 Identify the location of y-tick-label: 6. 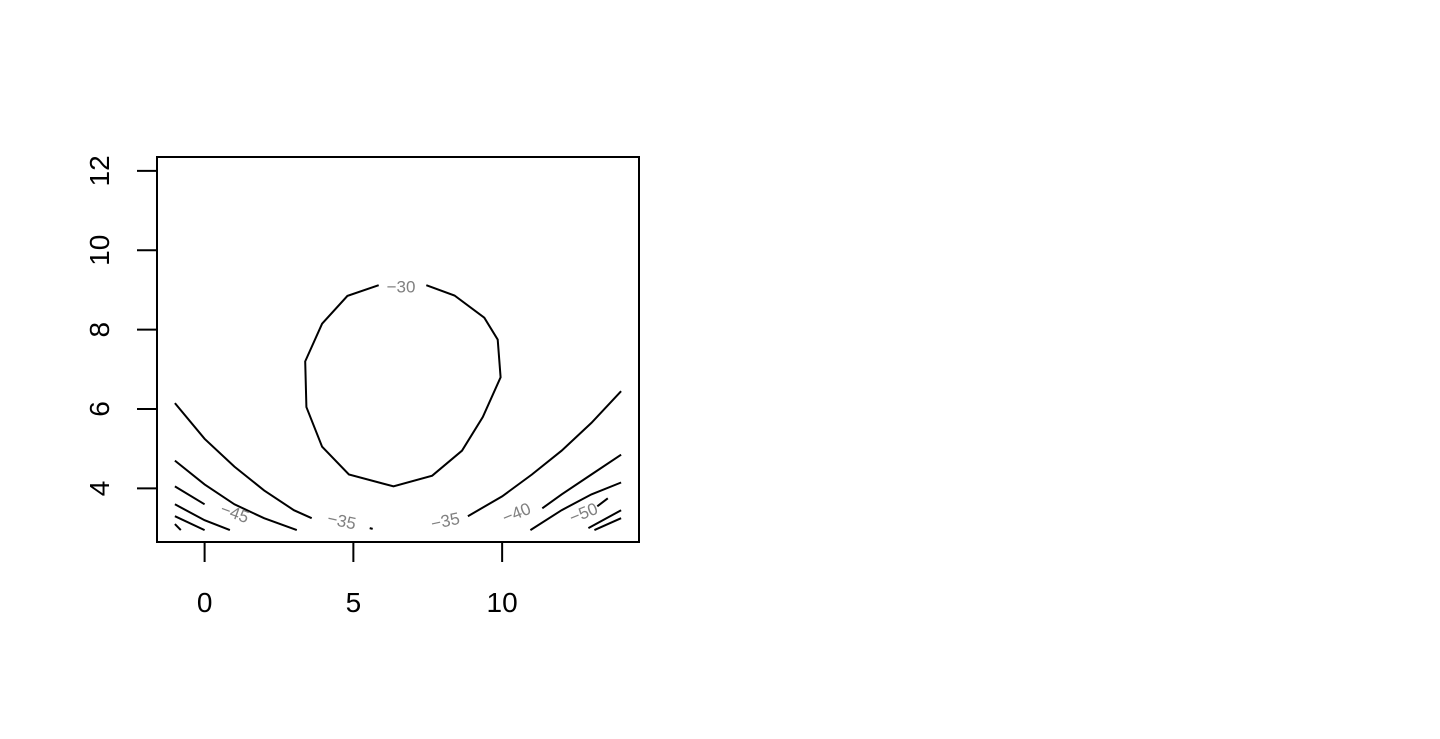
(99, 409).